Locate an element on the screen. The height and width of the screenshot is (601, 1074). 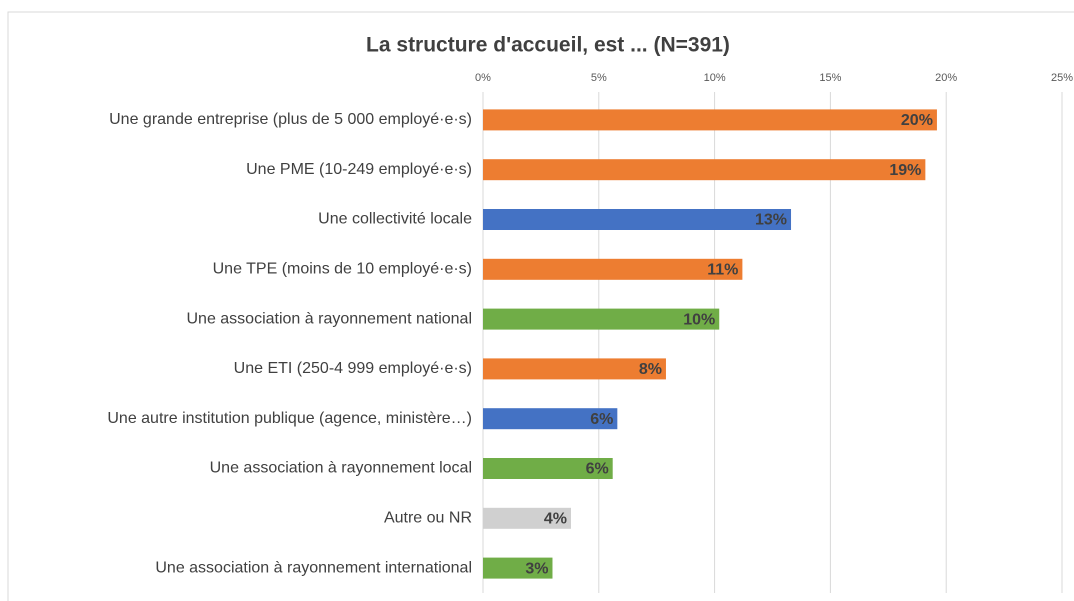
x-tick-label: 15% is located at coordinates (830, 78).